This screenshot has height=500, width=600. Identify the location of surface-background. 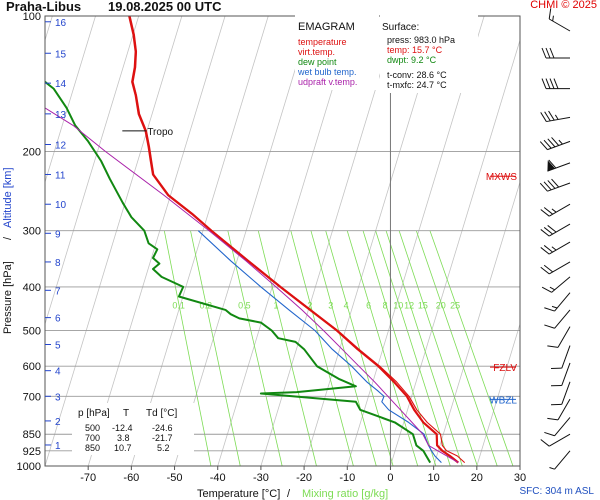
(429, 54).